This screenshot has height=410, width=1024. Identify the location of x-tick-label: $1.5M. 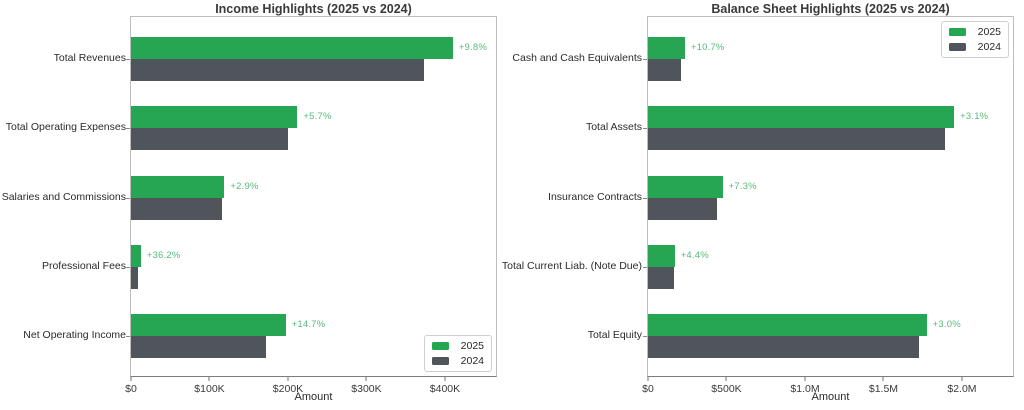
(883, 389).